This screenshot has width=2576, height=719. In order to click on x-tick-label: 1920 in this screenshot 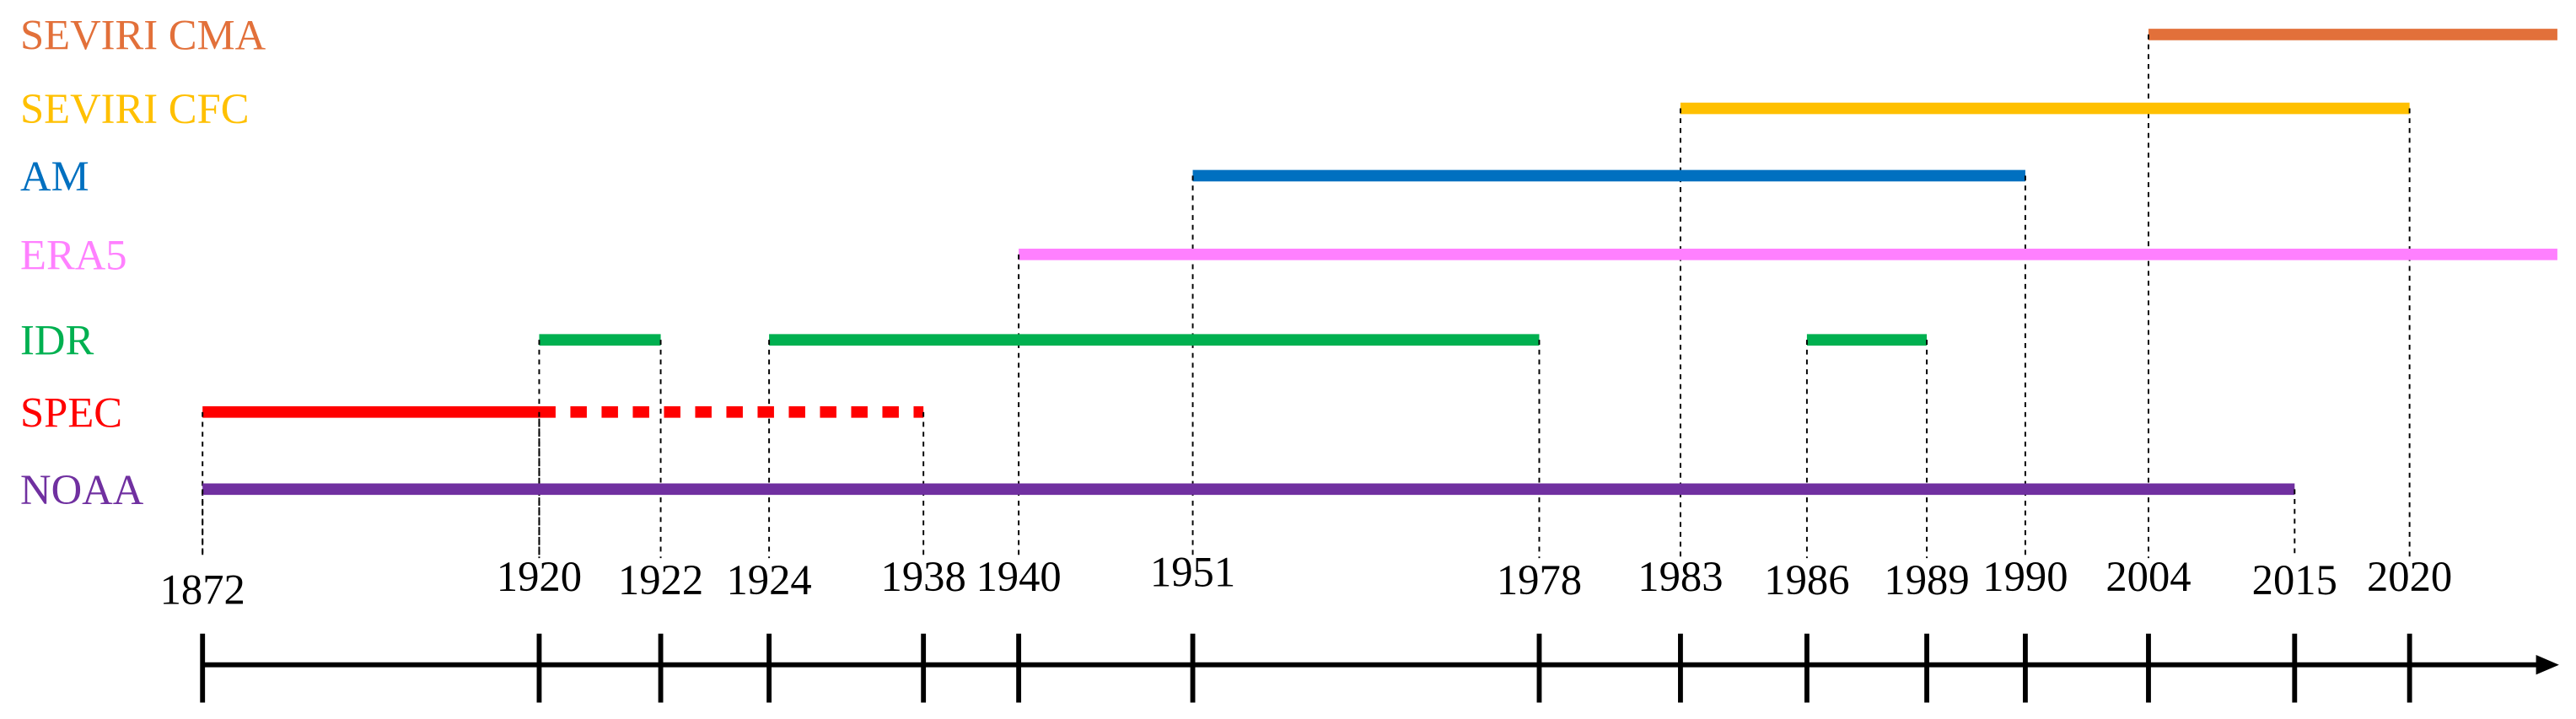, I will do `click(539, 576)`.